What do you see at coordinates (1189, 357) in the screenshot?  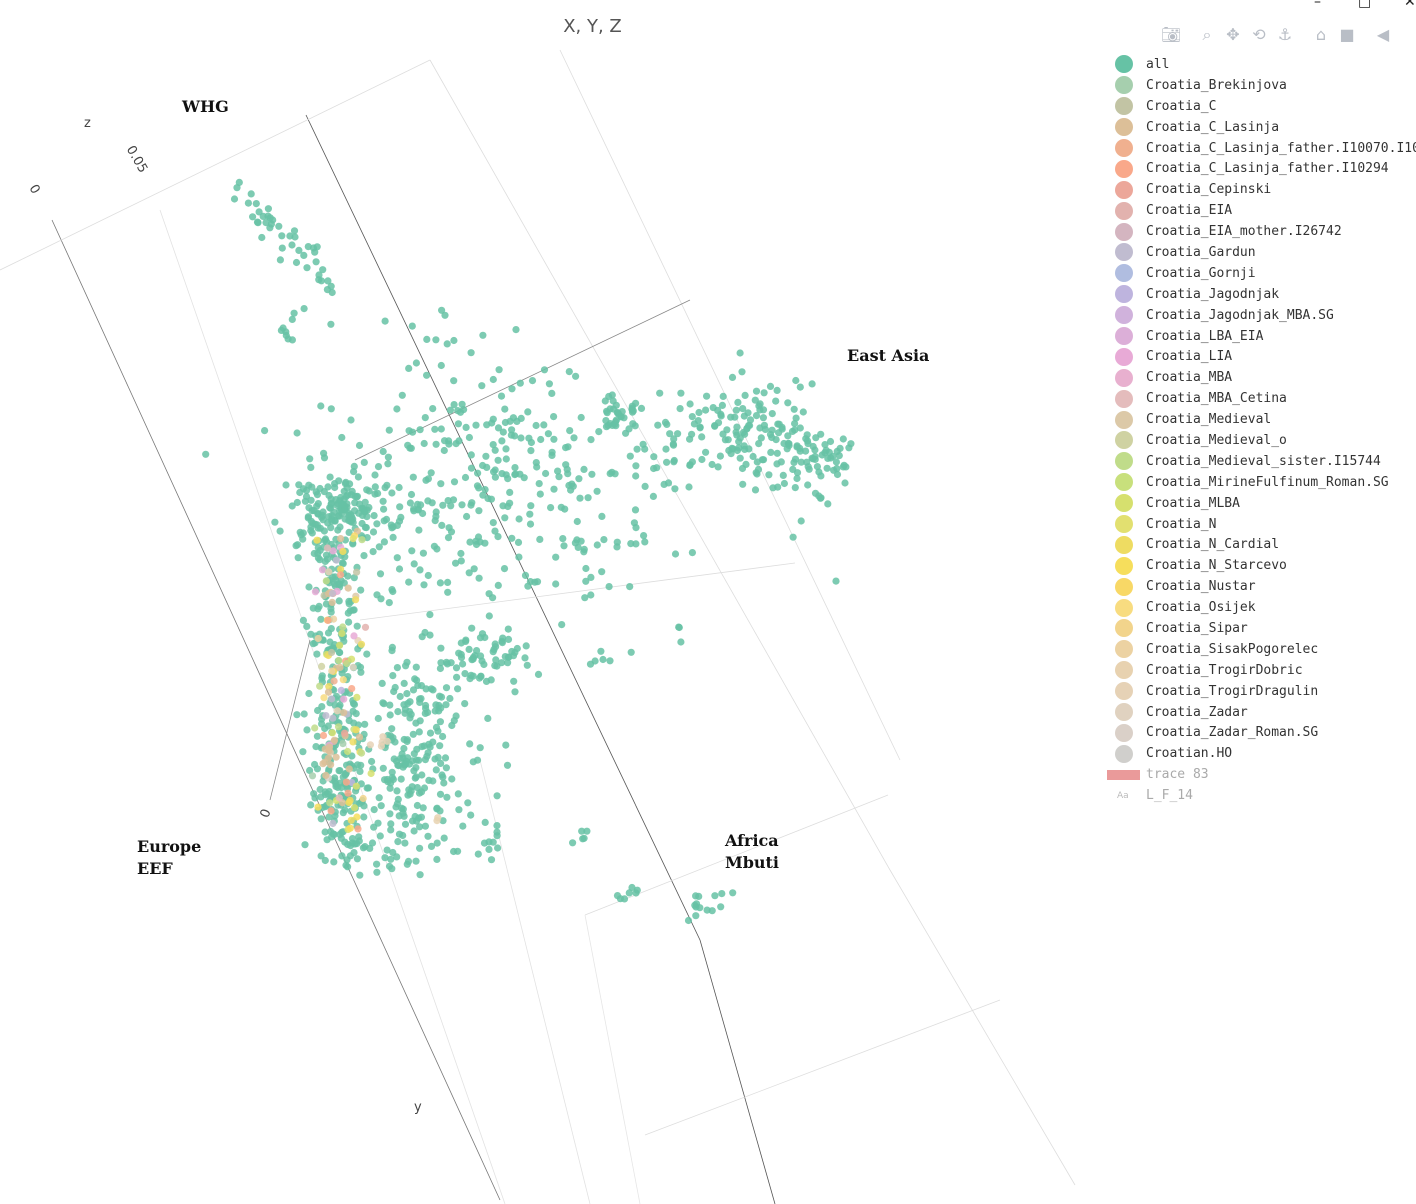 I see `legend-label: Croatia_LIA` at bounding box center [1189, 357].